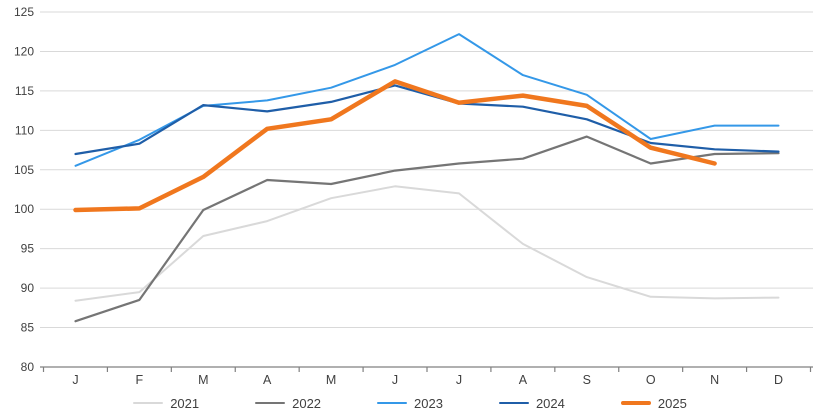 This screenshot has height=419, width=820. I want to click on legend-label-2022: 2022, so click(307, 403).